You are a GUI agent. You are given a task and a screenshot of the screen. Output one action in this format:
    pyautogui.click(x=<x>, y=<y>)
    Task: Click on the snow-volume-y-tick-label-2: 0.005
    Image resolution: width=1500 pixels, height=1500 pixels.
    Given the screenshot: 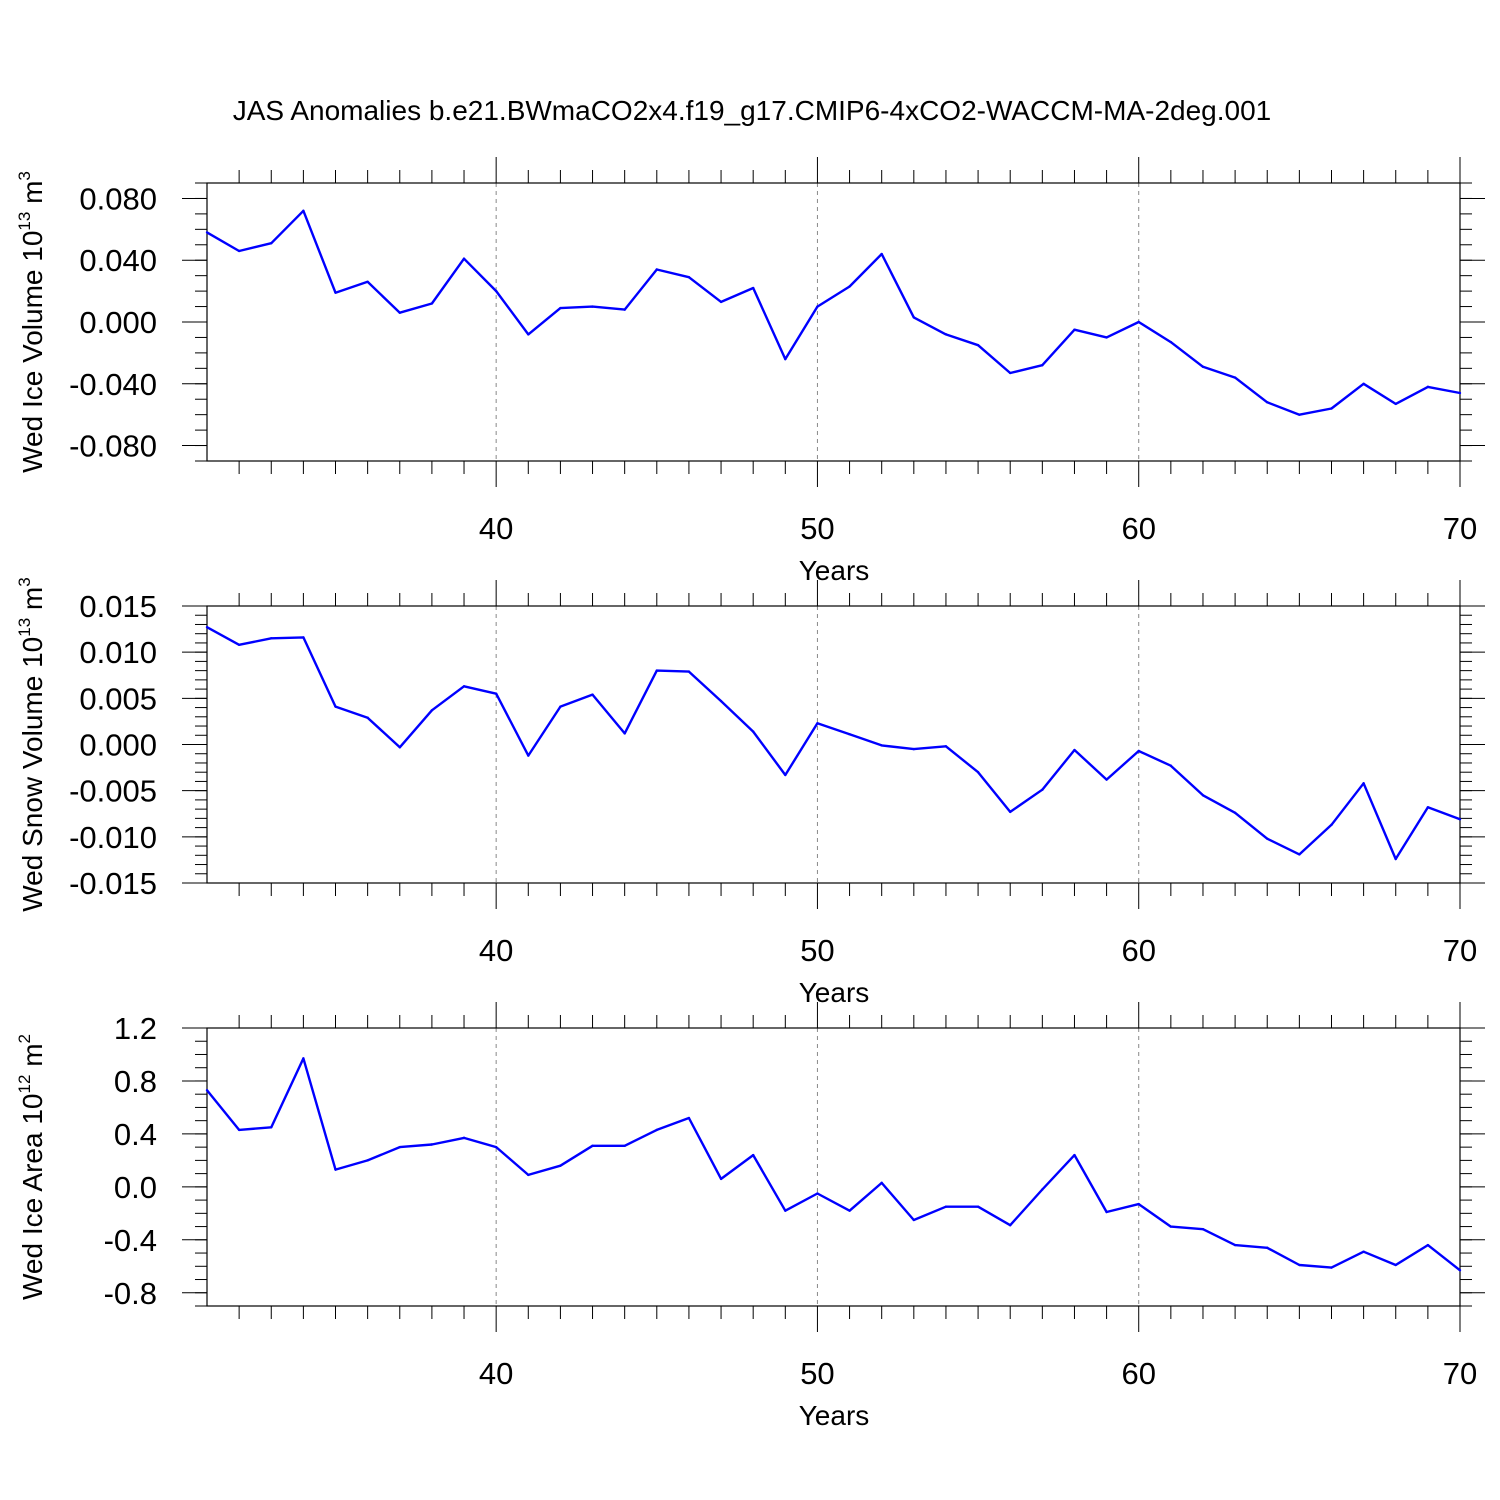 What is the action you would take?
    pyautogui.click(x=118, y=698)
    